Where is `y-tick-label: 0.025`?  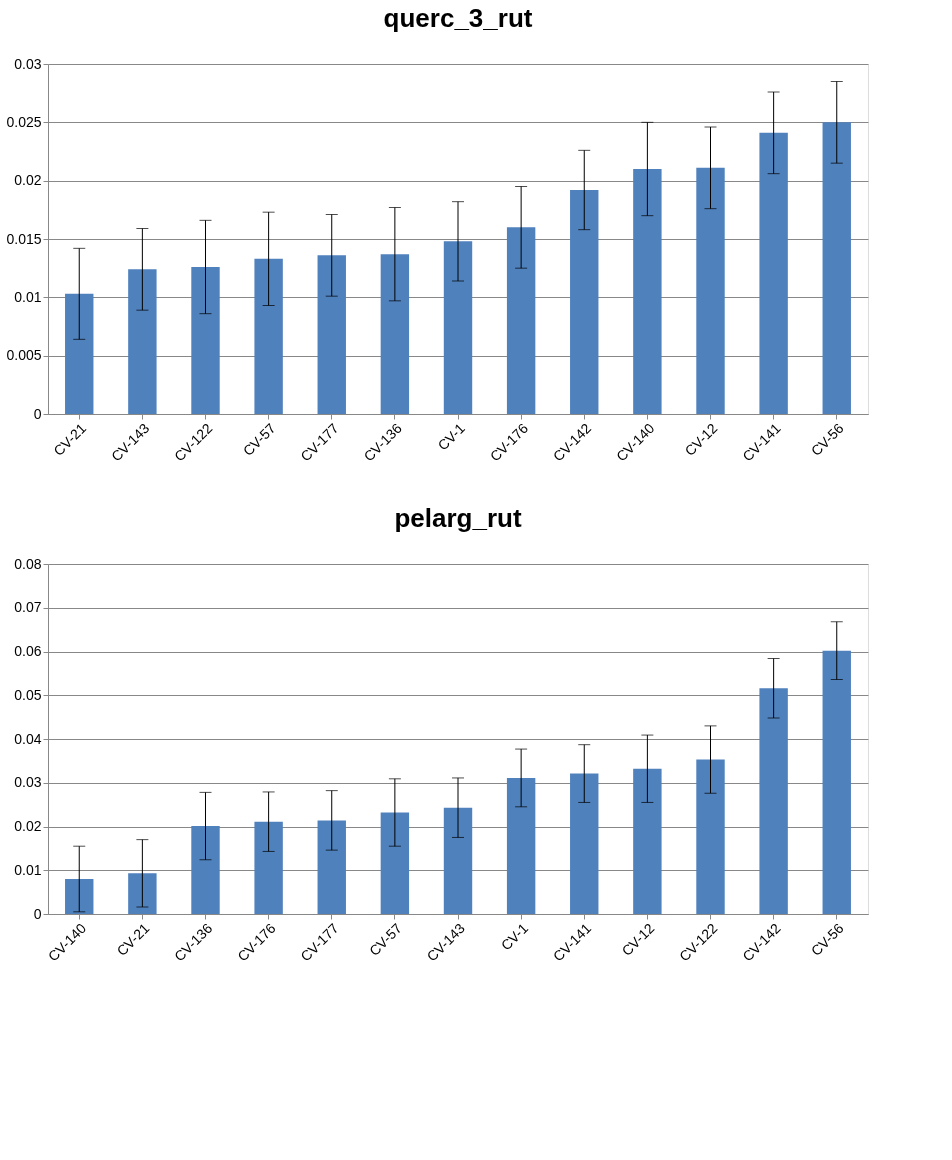
y-tick-label: 0.025 is located at coordinates (24, 121).